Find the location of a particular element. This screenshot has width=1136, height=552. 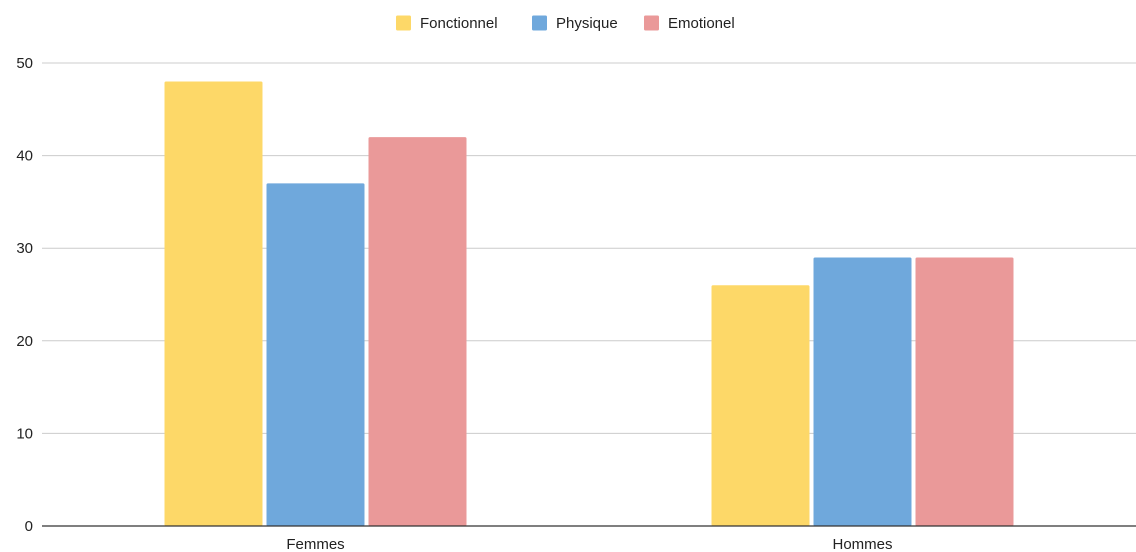

legend-label: Emotionel is located at coordinates (701, 23).